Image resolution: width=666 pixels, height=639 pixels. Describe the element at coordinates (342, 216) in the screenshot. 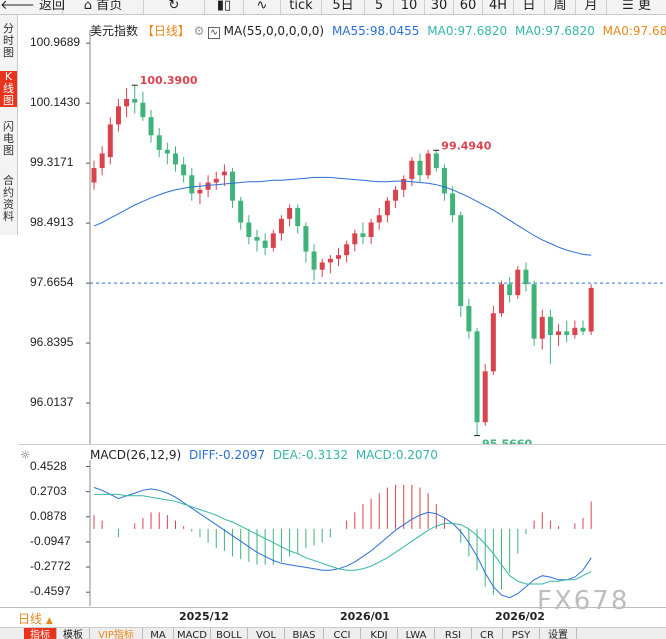

I see `ma55-line` at that location.